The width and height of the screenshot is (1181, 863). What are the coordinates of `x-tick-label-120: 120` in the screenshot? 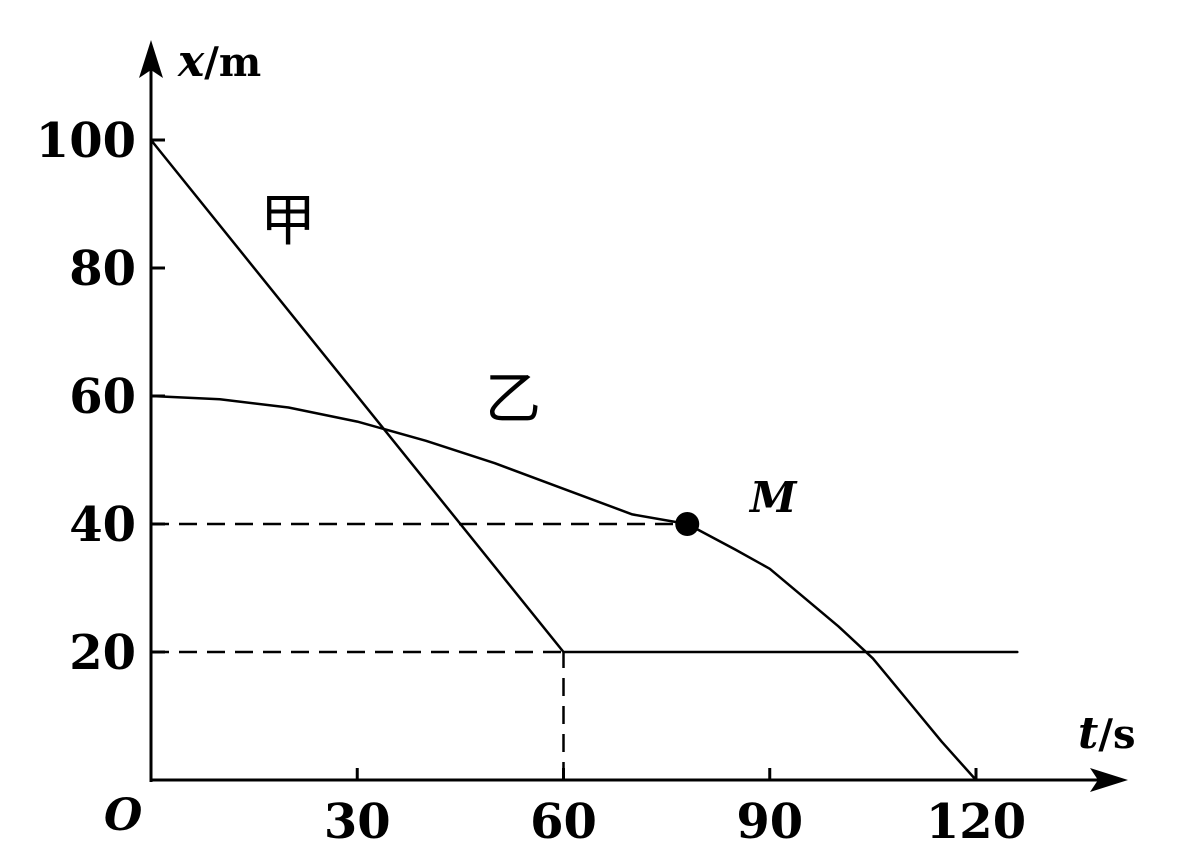 It's located at (976, 822).